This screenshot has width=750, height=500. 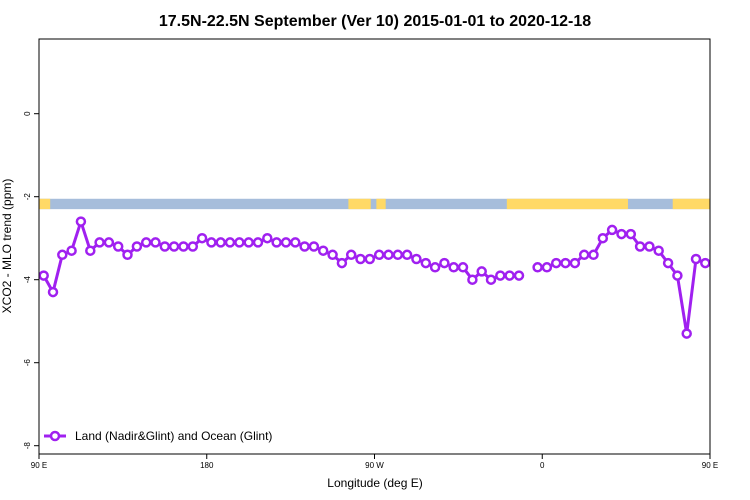 What do you see at coordinates (7, 246) in the screenshot?
I see `y-axis-label: XCO2 - MLO trend (ppm)` at bounding box center [7, 246].